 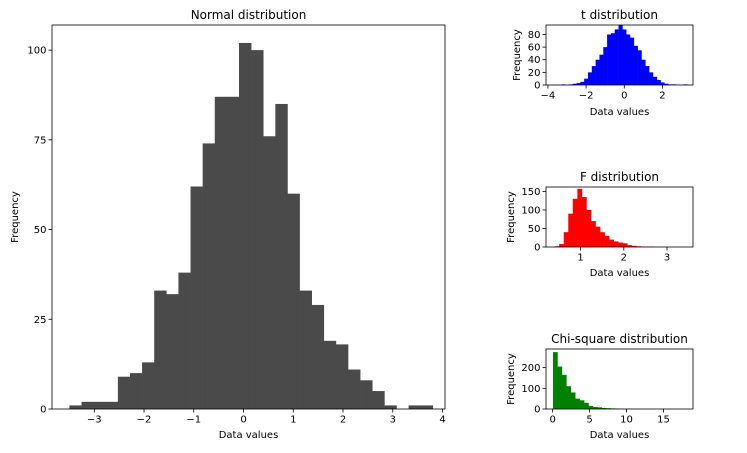 I want to click on x-tick-label: 1, so click(x=293, y=420).